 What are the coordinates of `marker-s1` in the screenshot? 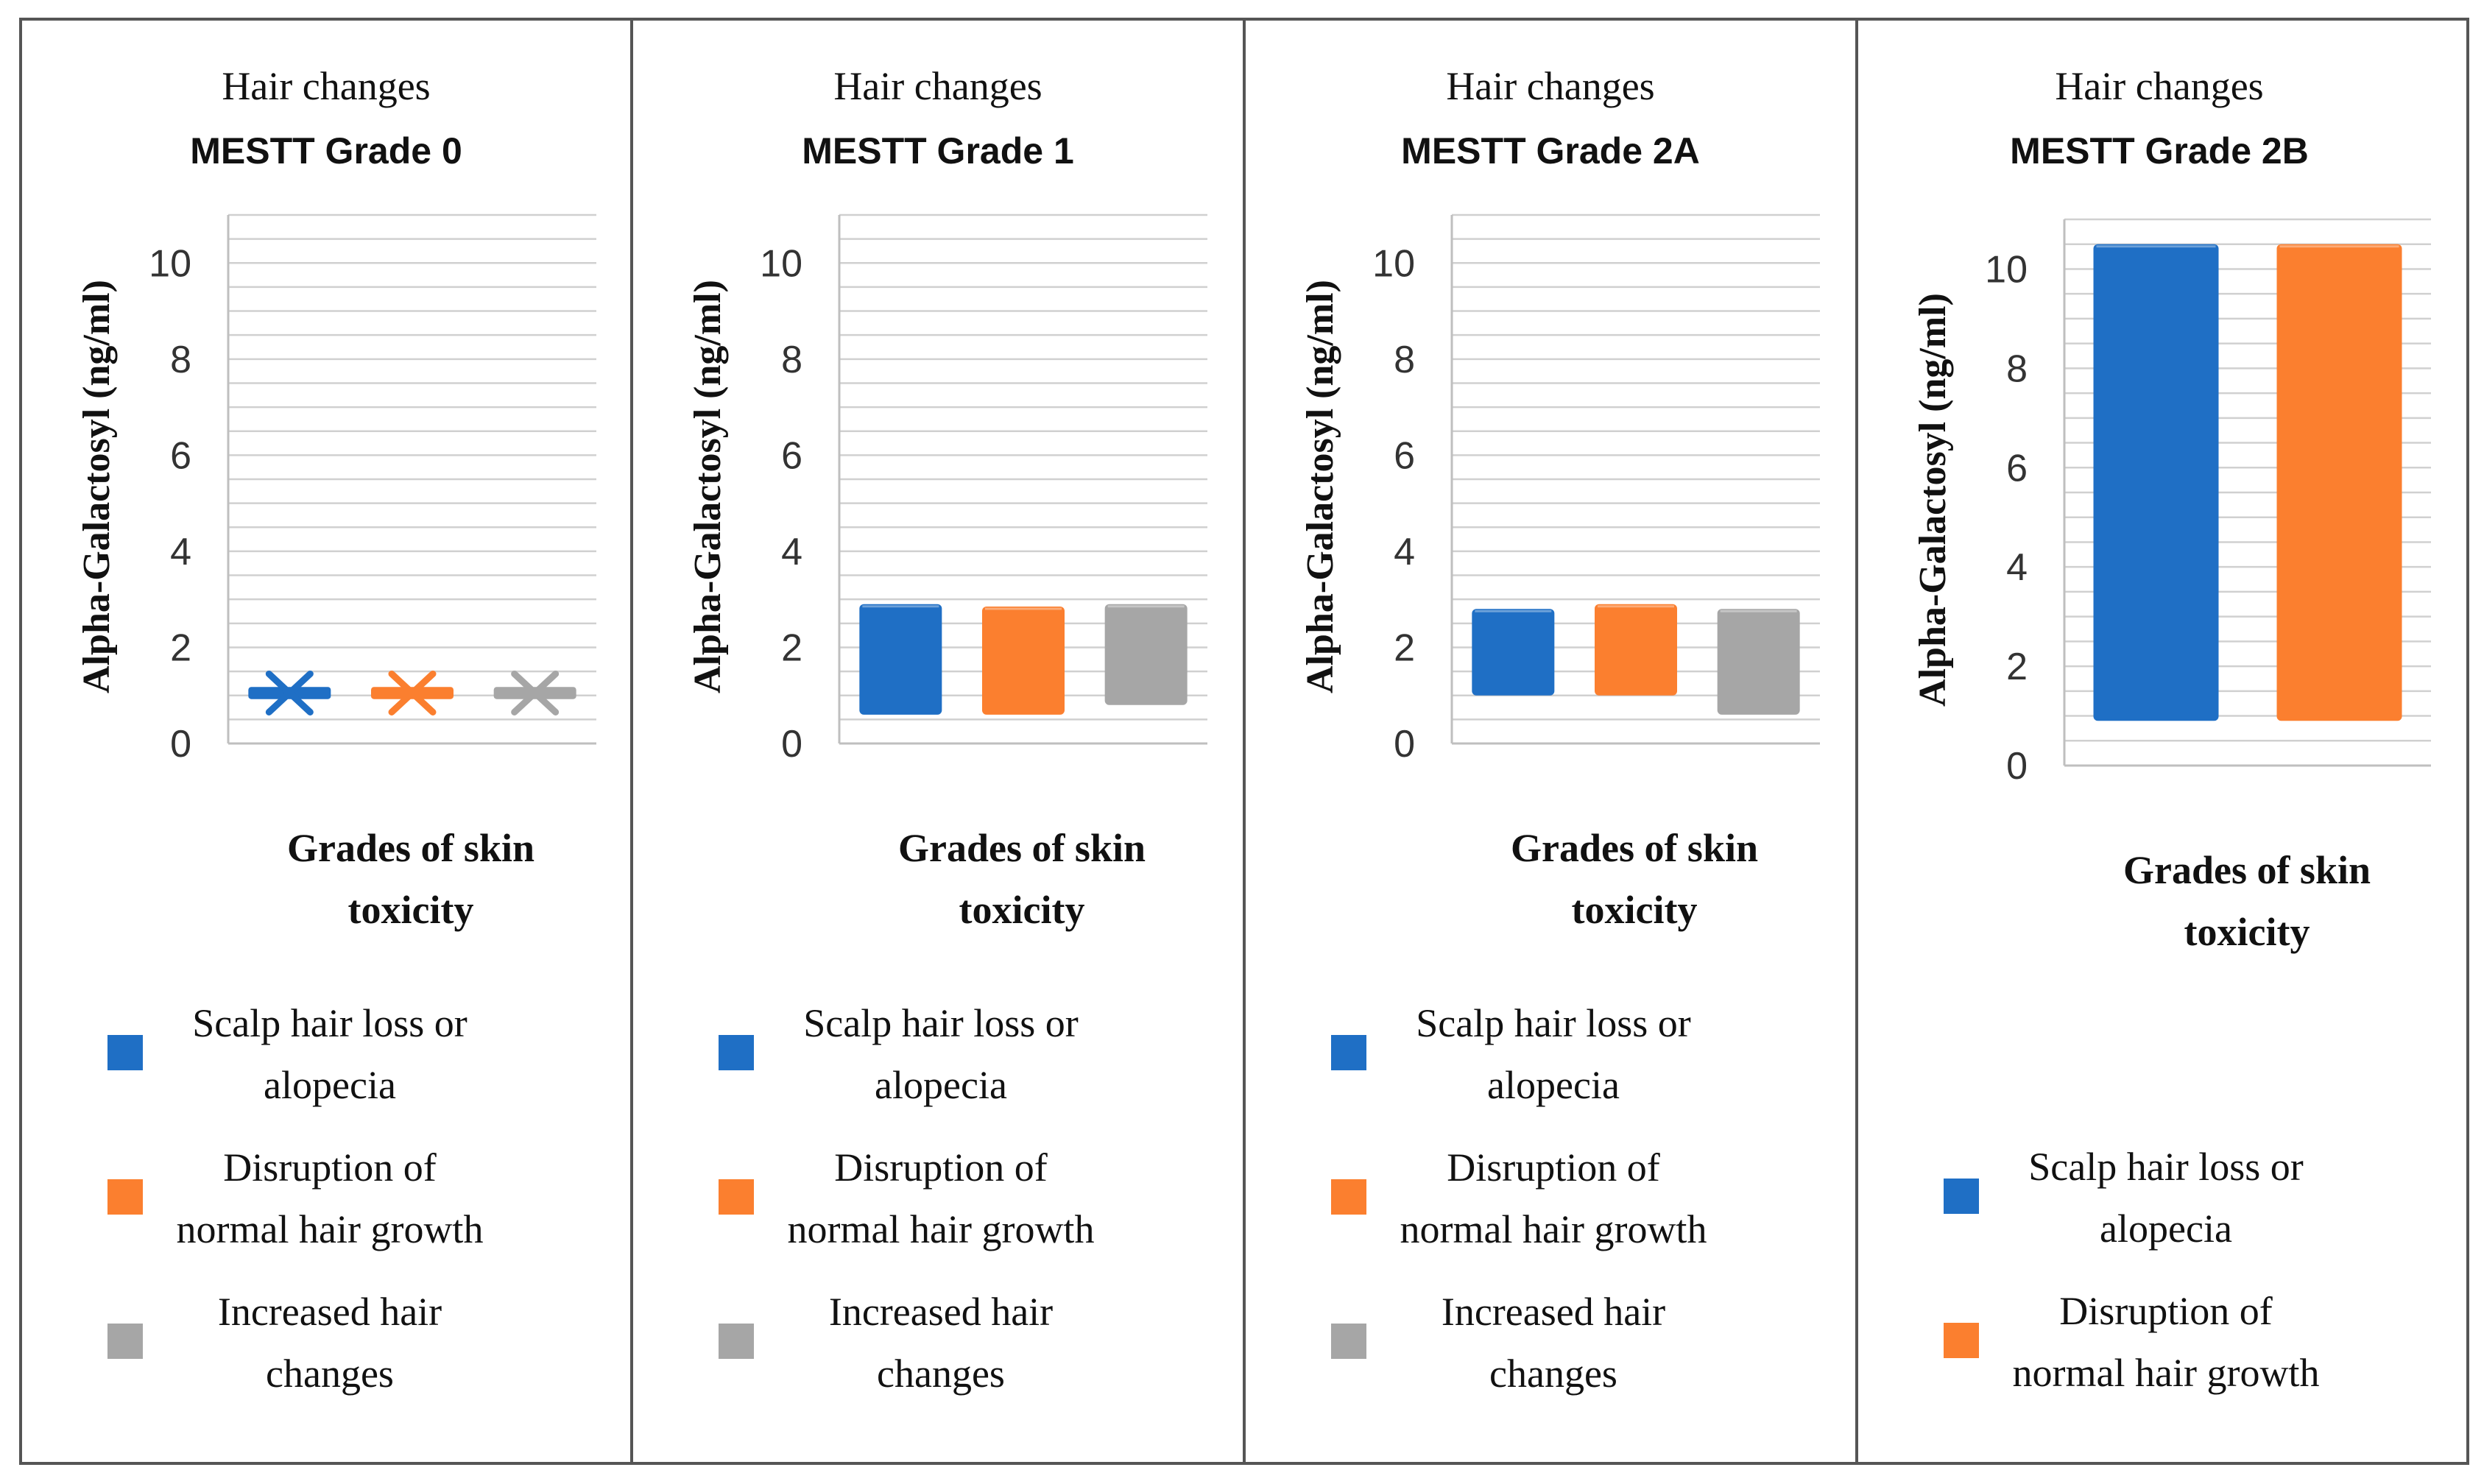 It's located at (290, 693).